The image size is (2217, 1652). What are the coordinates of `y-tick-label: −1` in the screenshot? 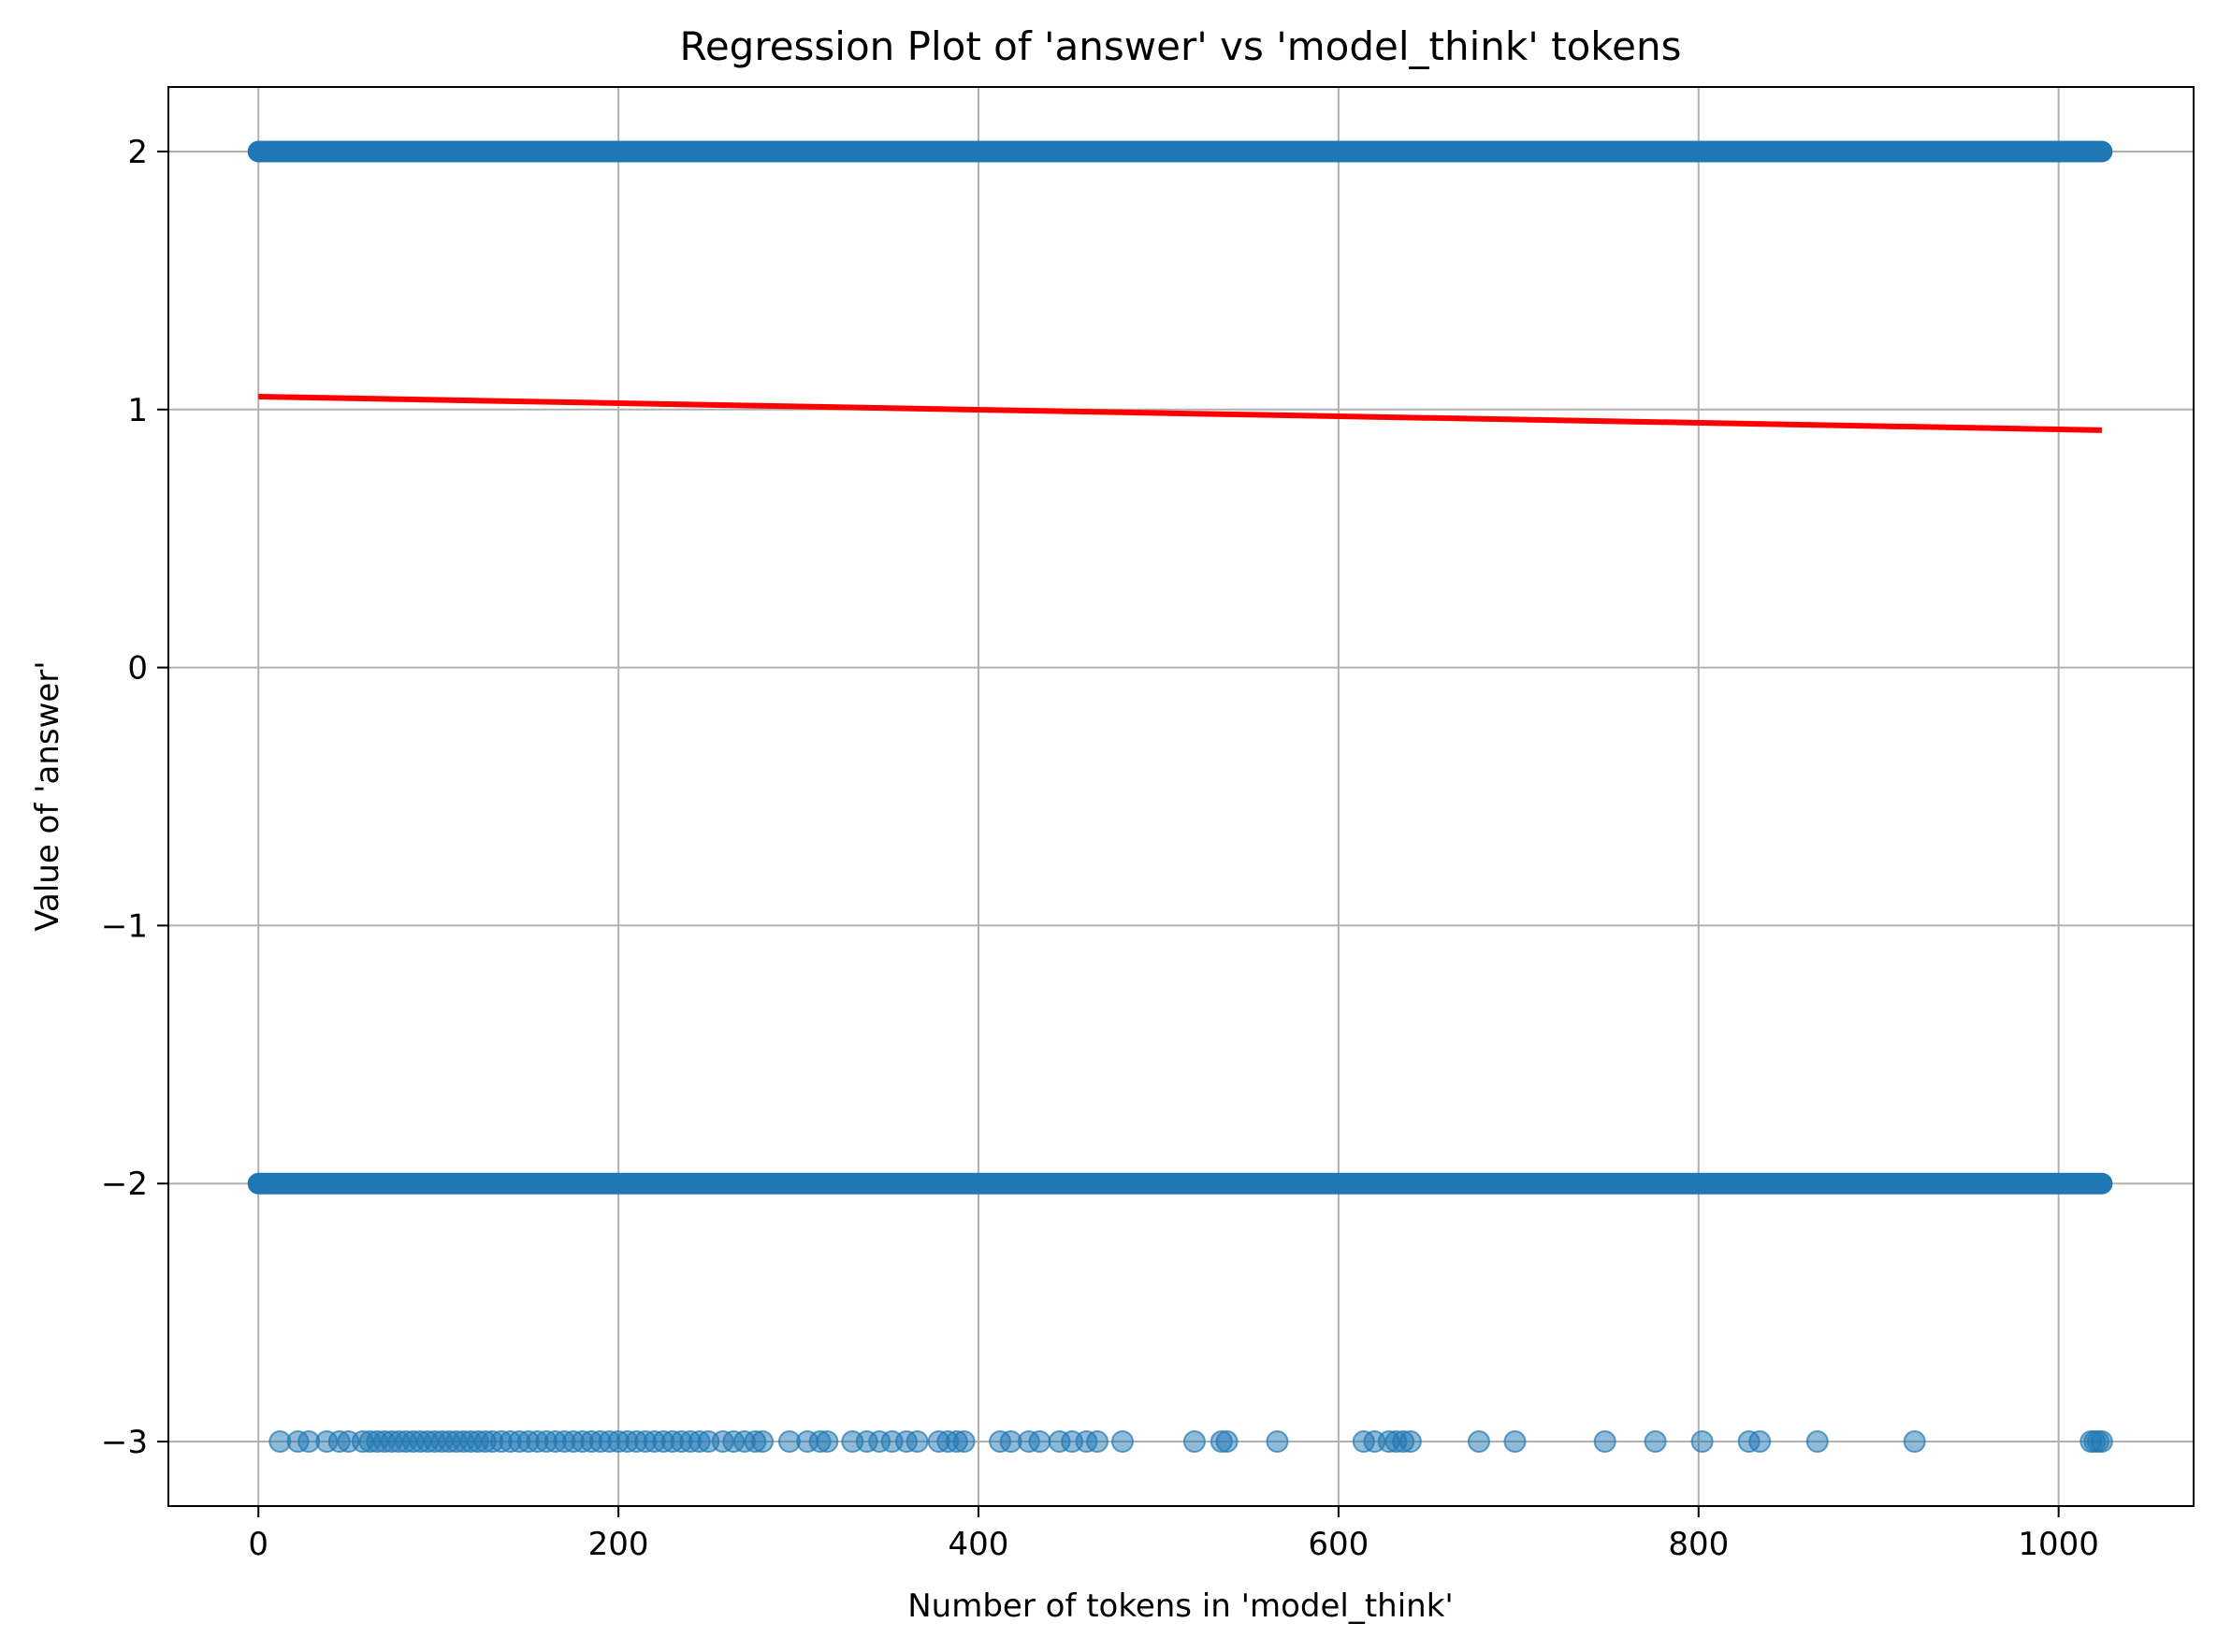 It's located at (124, 926).